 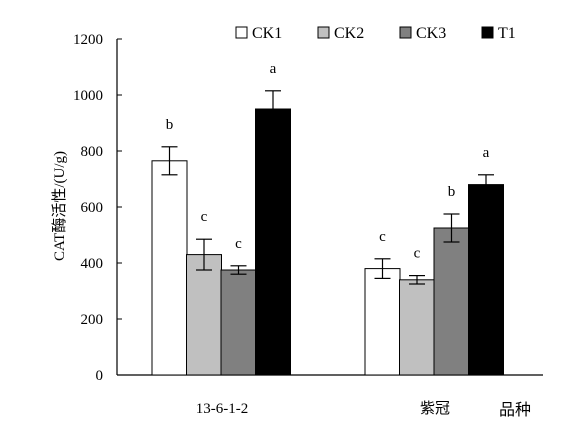 What do you see at coordinates (435, 408) in the screenshot?
I see `category-label: 紫冠` at bounding box center [435, 408].